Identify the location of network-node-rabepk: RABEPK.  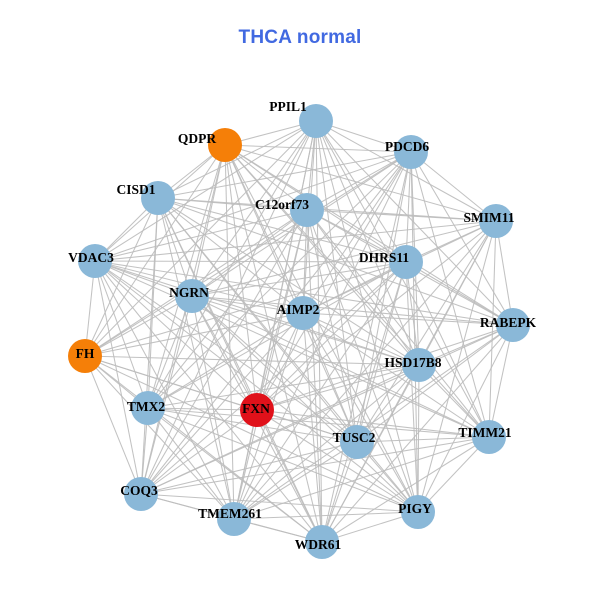
(508, 325).